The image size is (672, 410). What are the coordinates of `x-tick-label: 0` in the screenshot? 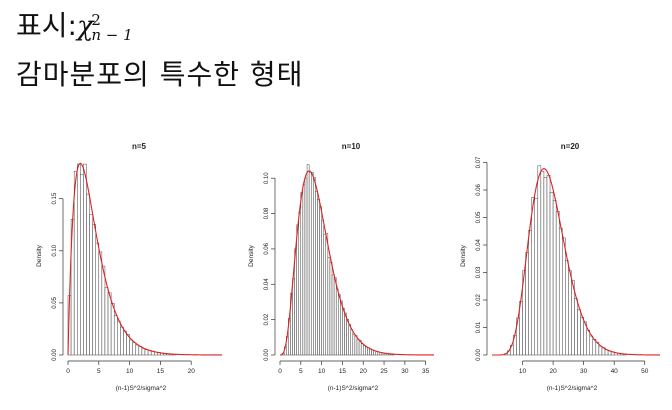 It's located at (68, 371).